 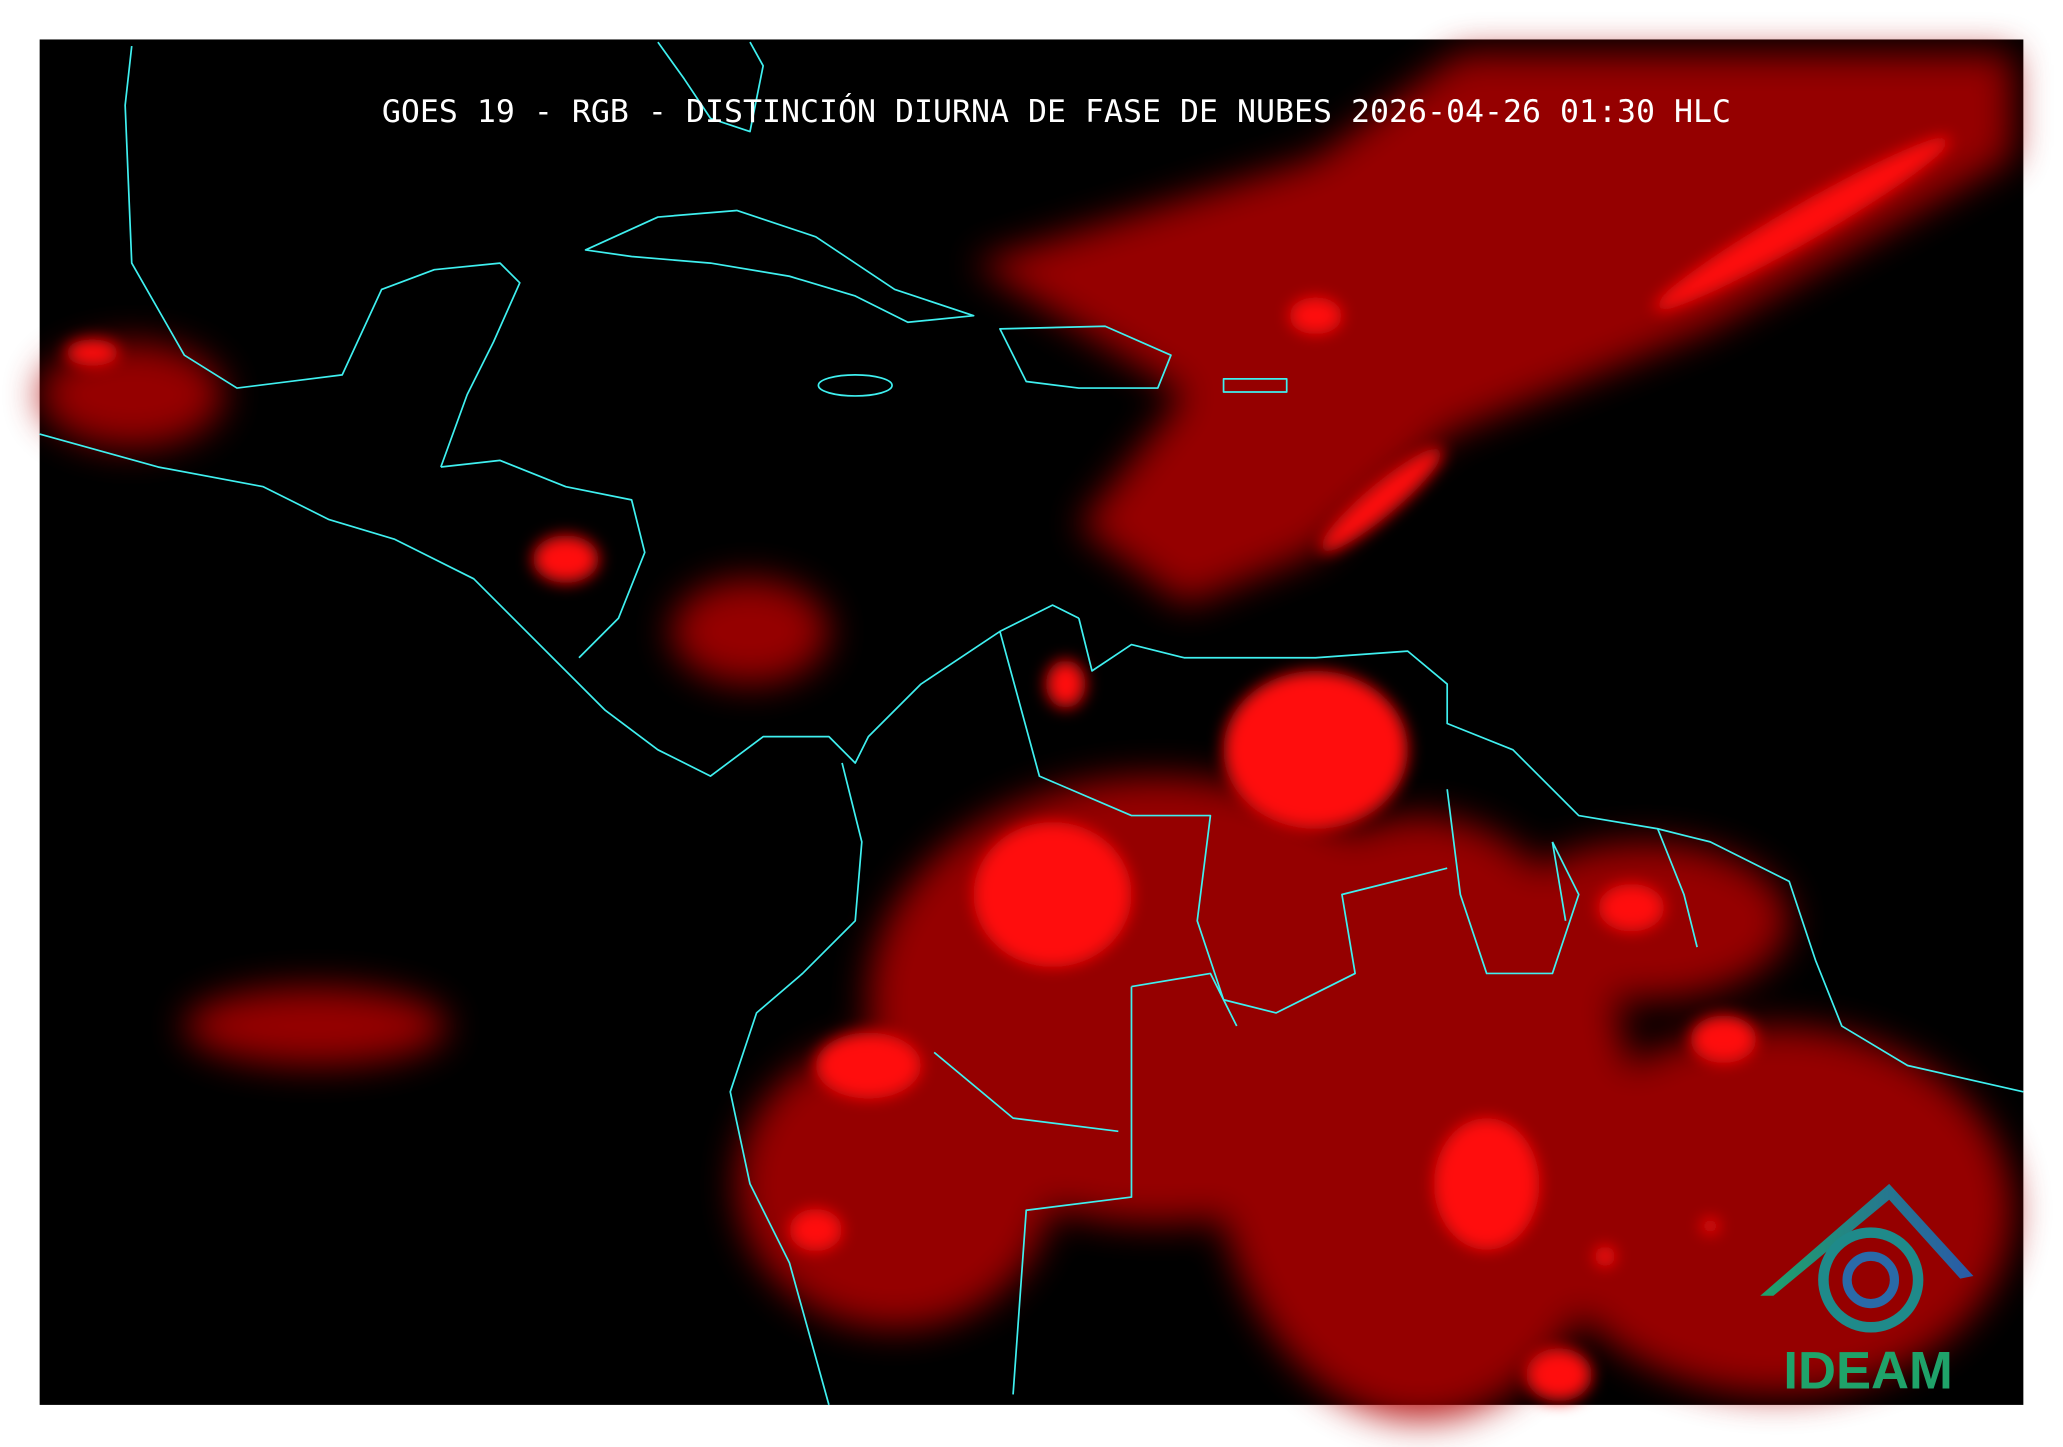 I want to click on logo-text: IDEAM, so click(x=1868, y=1371).